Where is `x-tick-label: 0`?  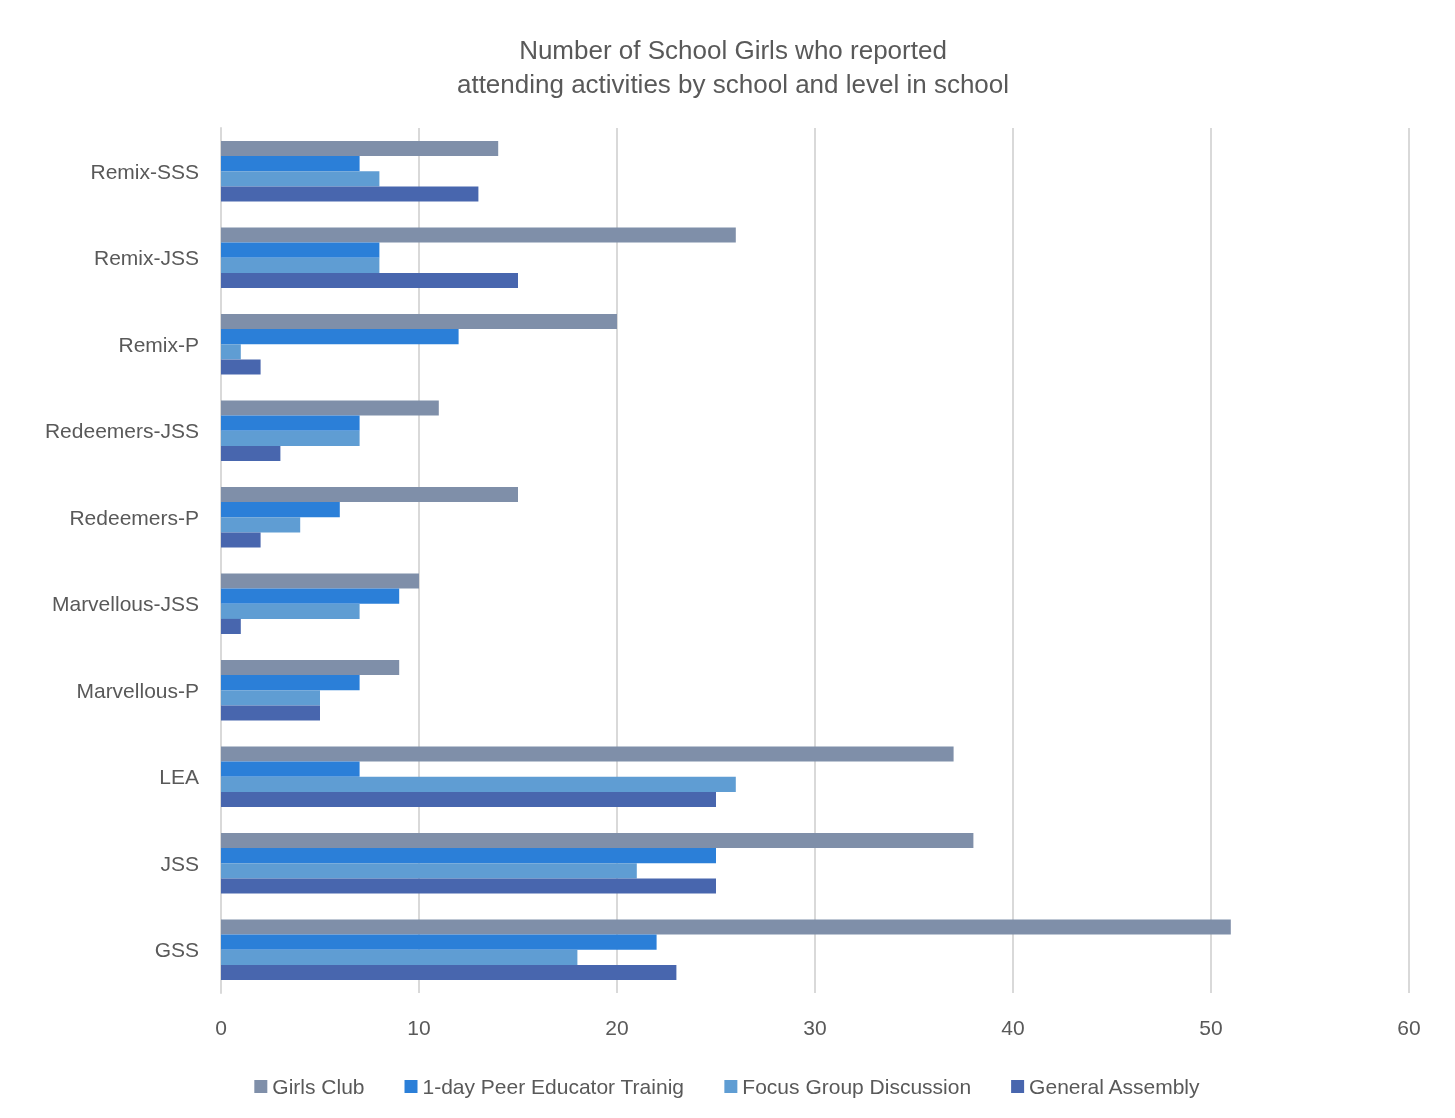
x-tick-label: 0 is located at coordinates (221, 1027).